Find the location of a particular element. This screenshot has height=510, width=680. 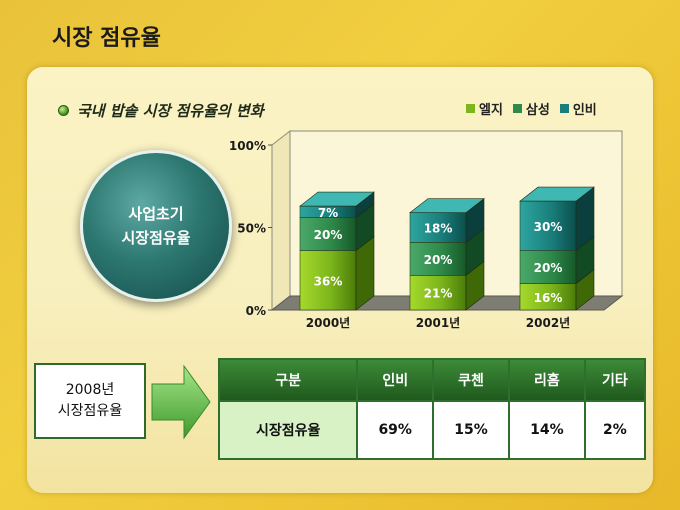

bar-data-label: 30% is located at coordinates (548, 227).